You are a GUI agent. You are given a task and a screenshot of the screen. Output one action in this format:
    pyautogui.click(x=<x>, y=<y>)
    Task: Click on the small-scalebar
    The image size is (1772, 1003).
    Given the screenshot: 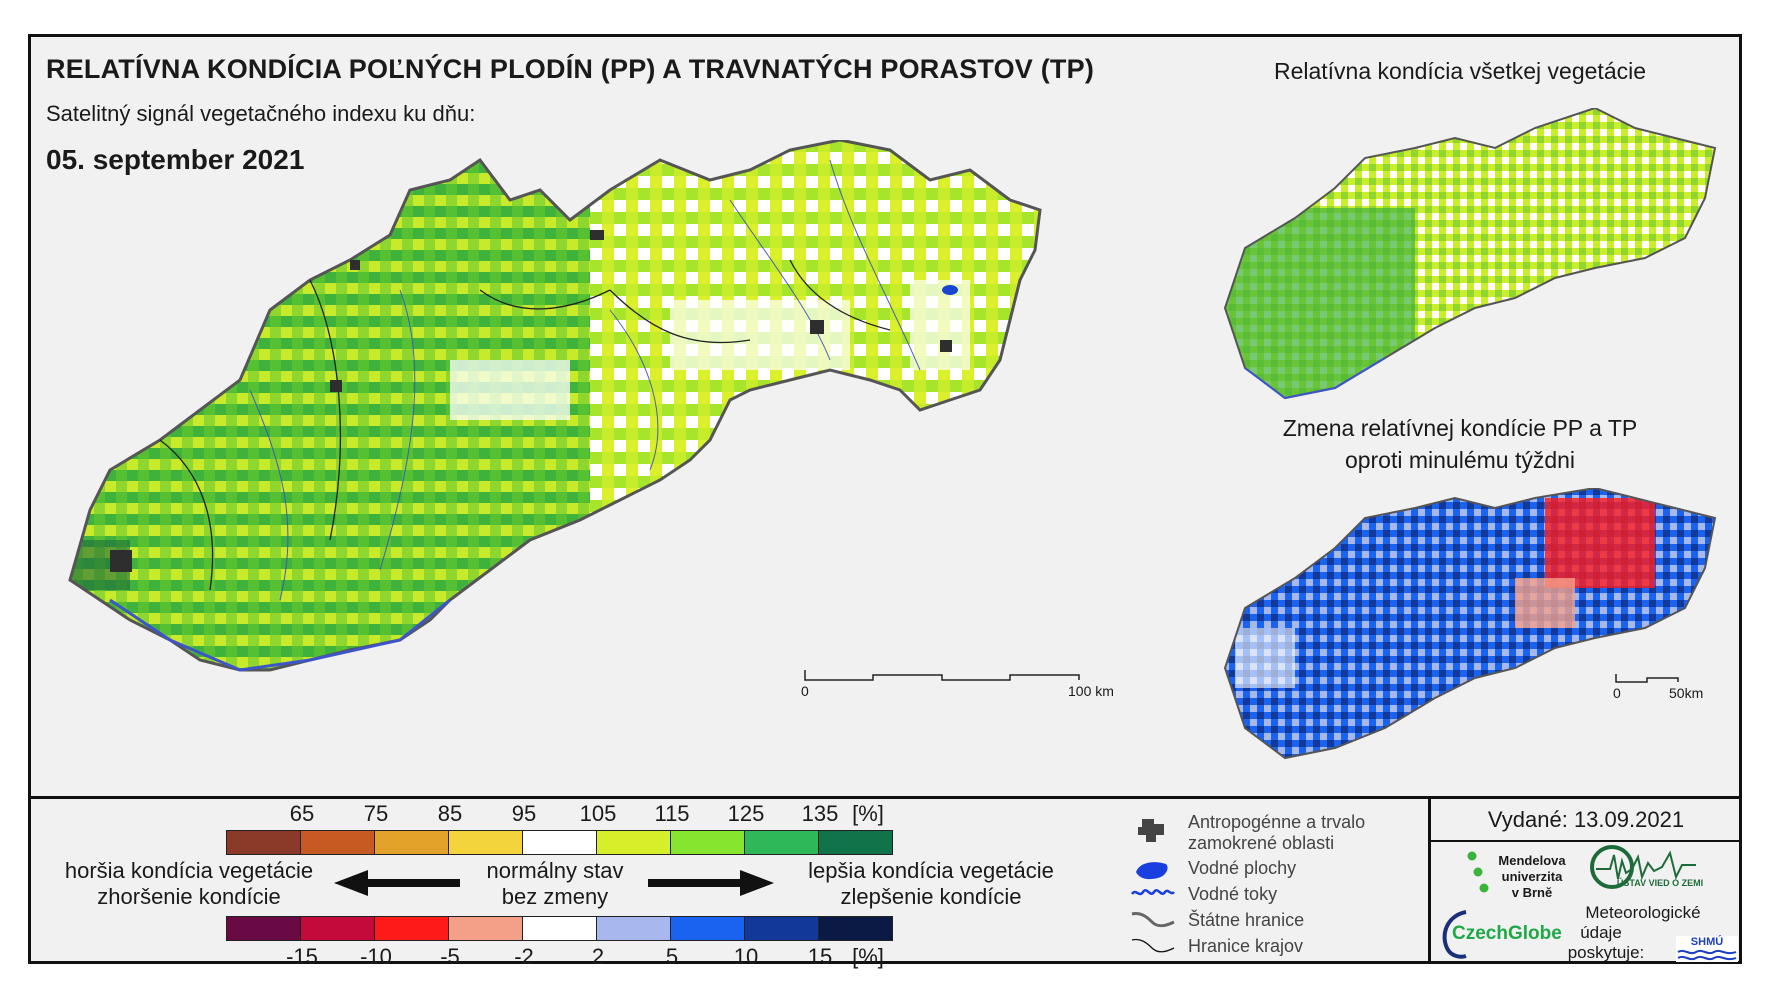 What is the action you would take?
    pyautogui.click(x=1647, y=678)
    